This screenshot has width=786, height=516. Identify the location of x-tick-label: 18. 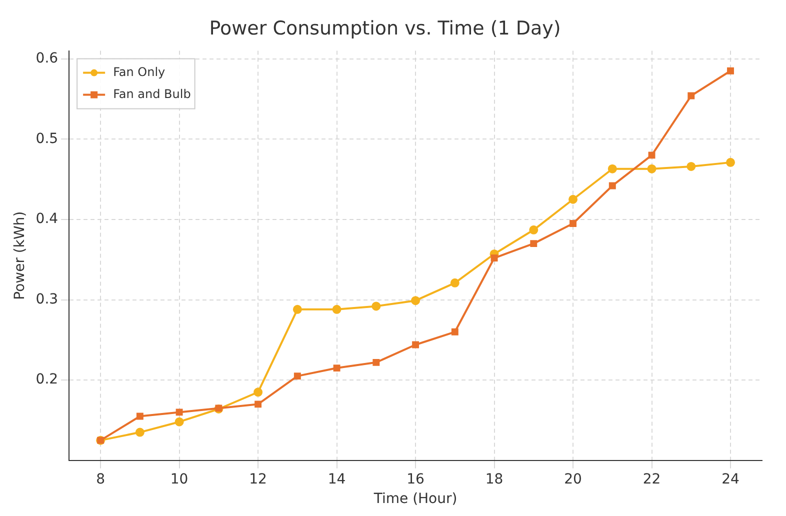
(494, 479).